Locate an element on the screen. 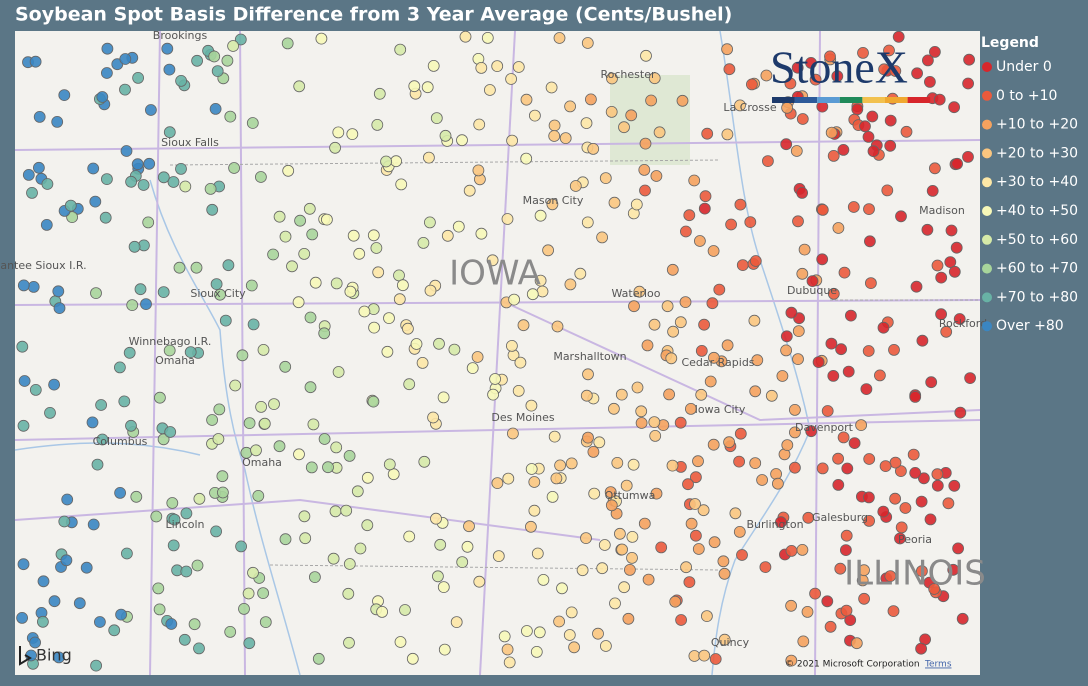 This screenshot has width=1088, height=686. place-label: Peoria is located at coordinates (915, 539).